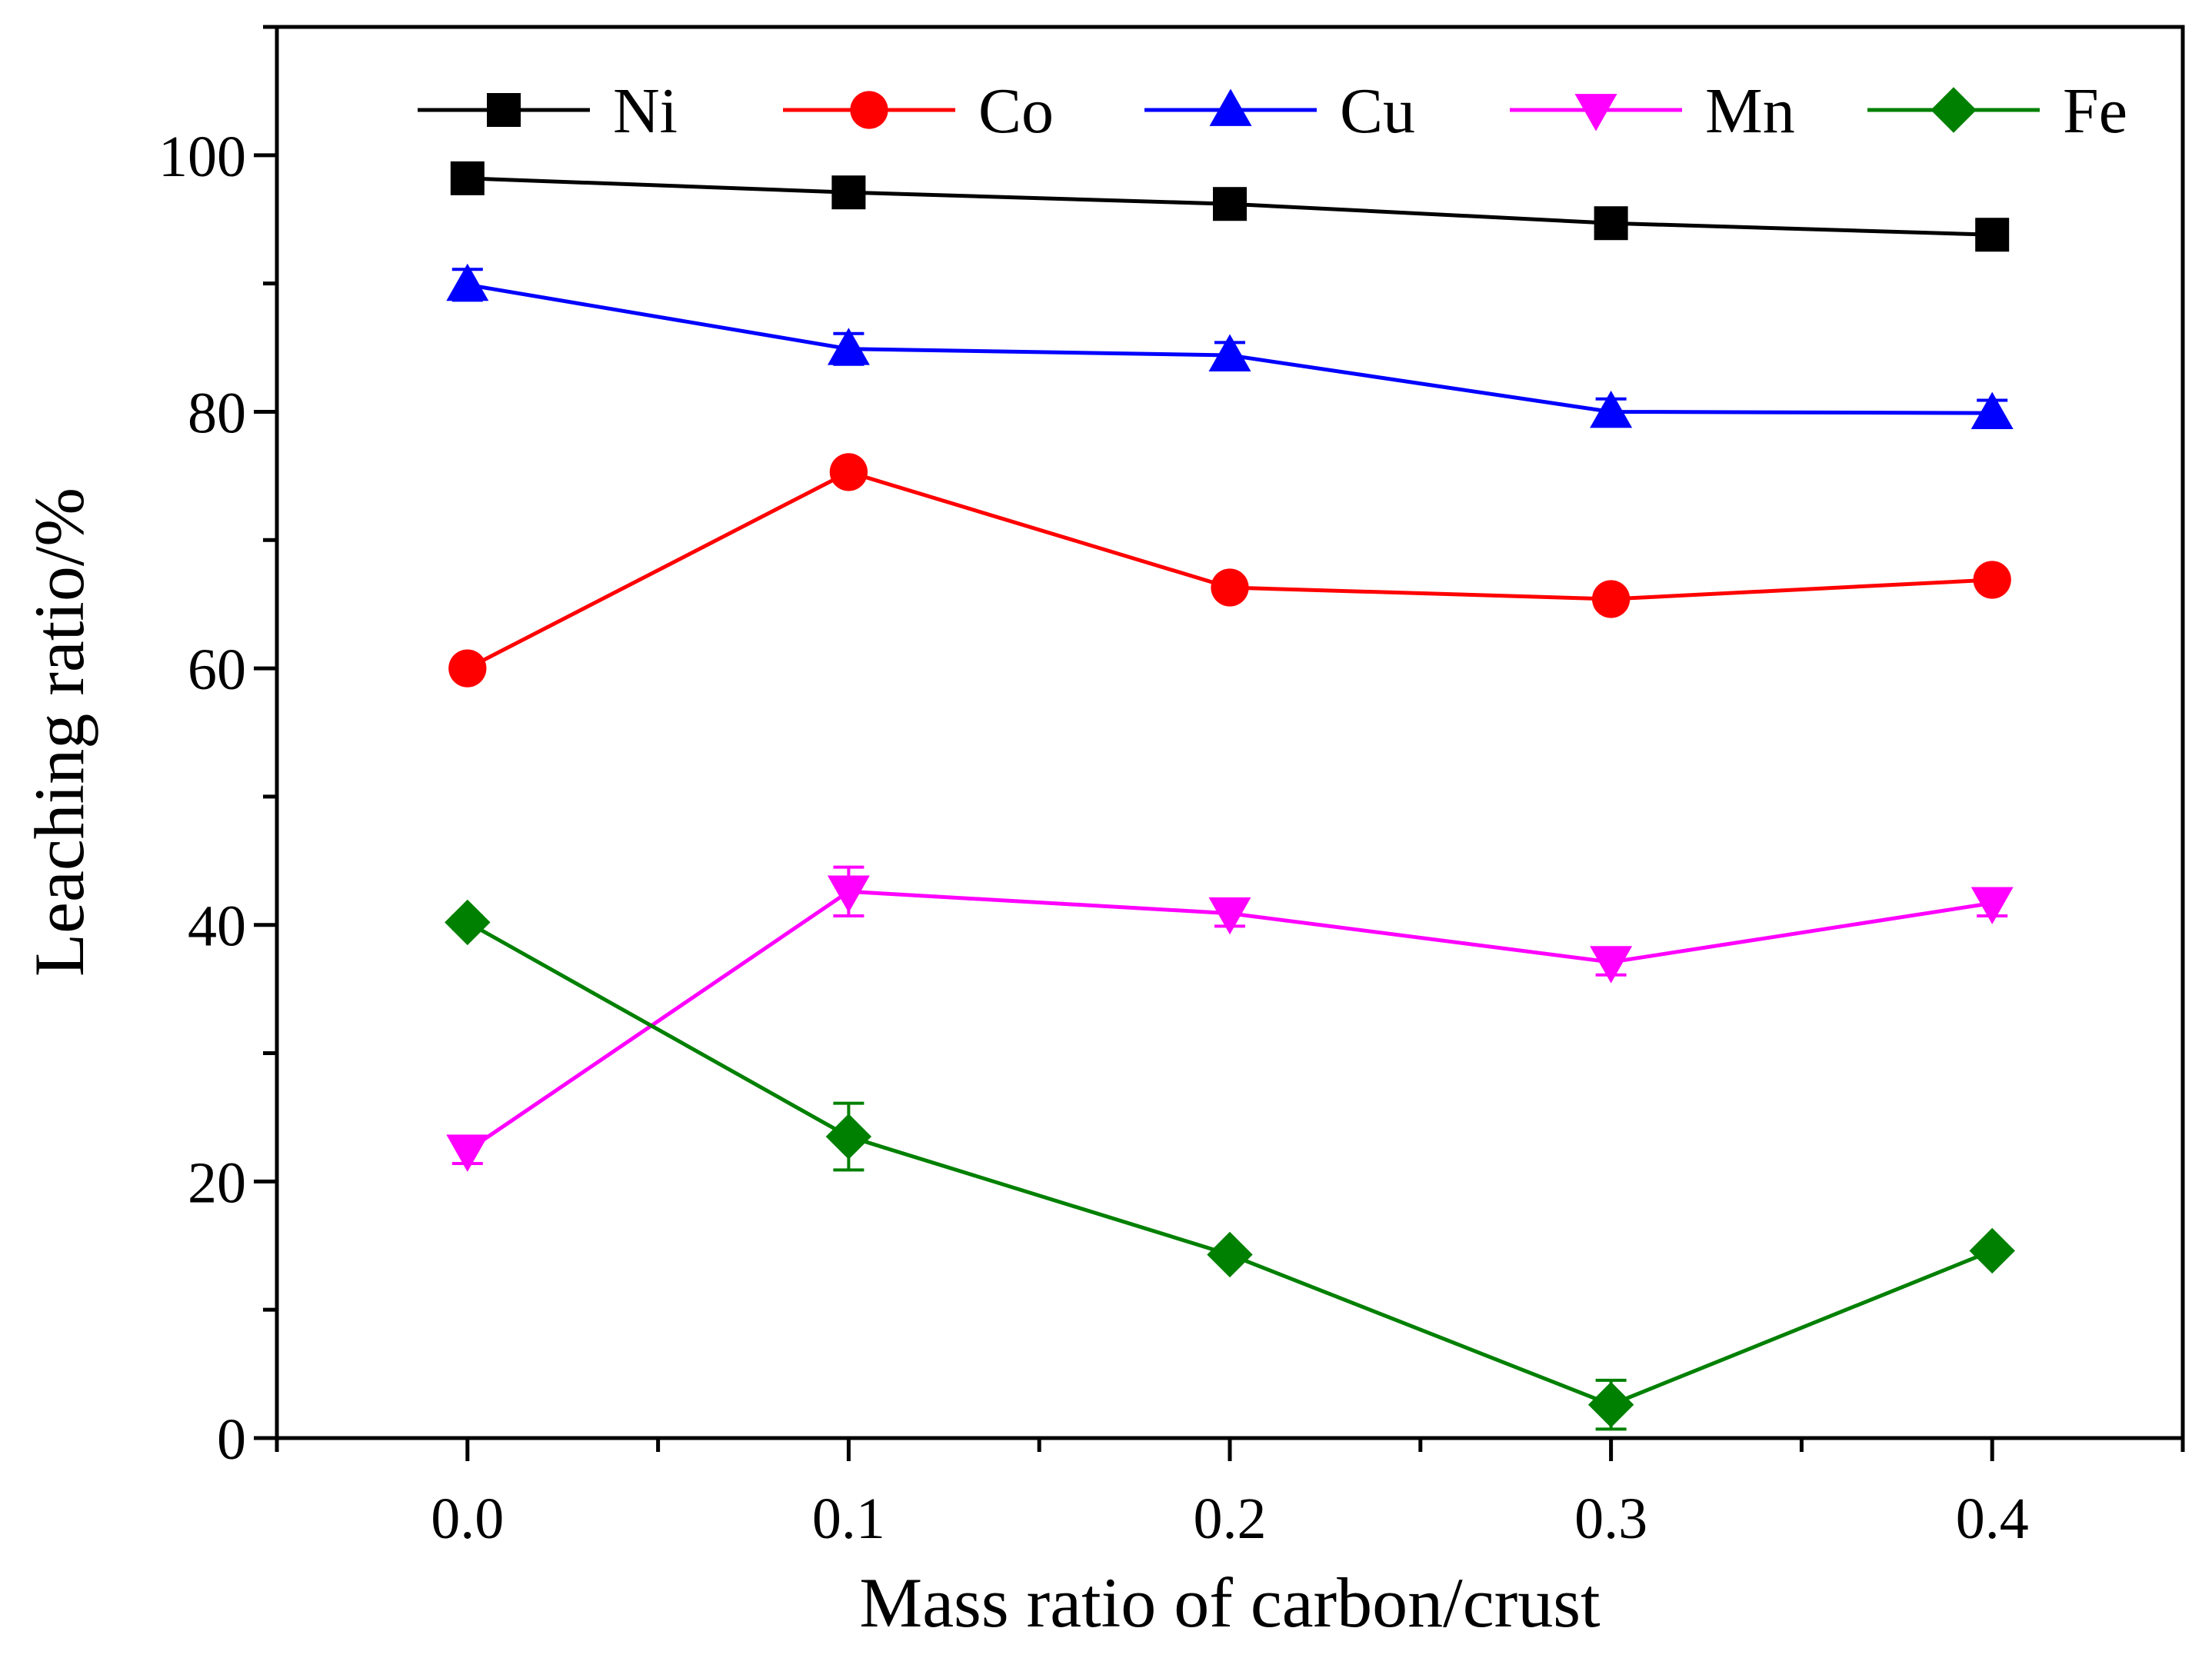 The width and height of the screenshot is (2212, 1658). What do you see at coordinates (849, 1519) in the screenshot?
I see `x-tick-label: 0.1` at bounding box center [849, 1519].